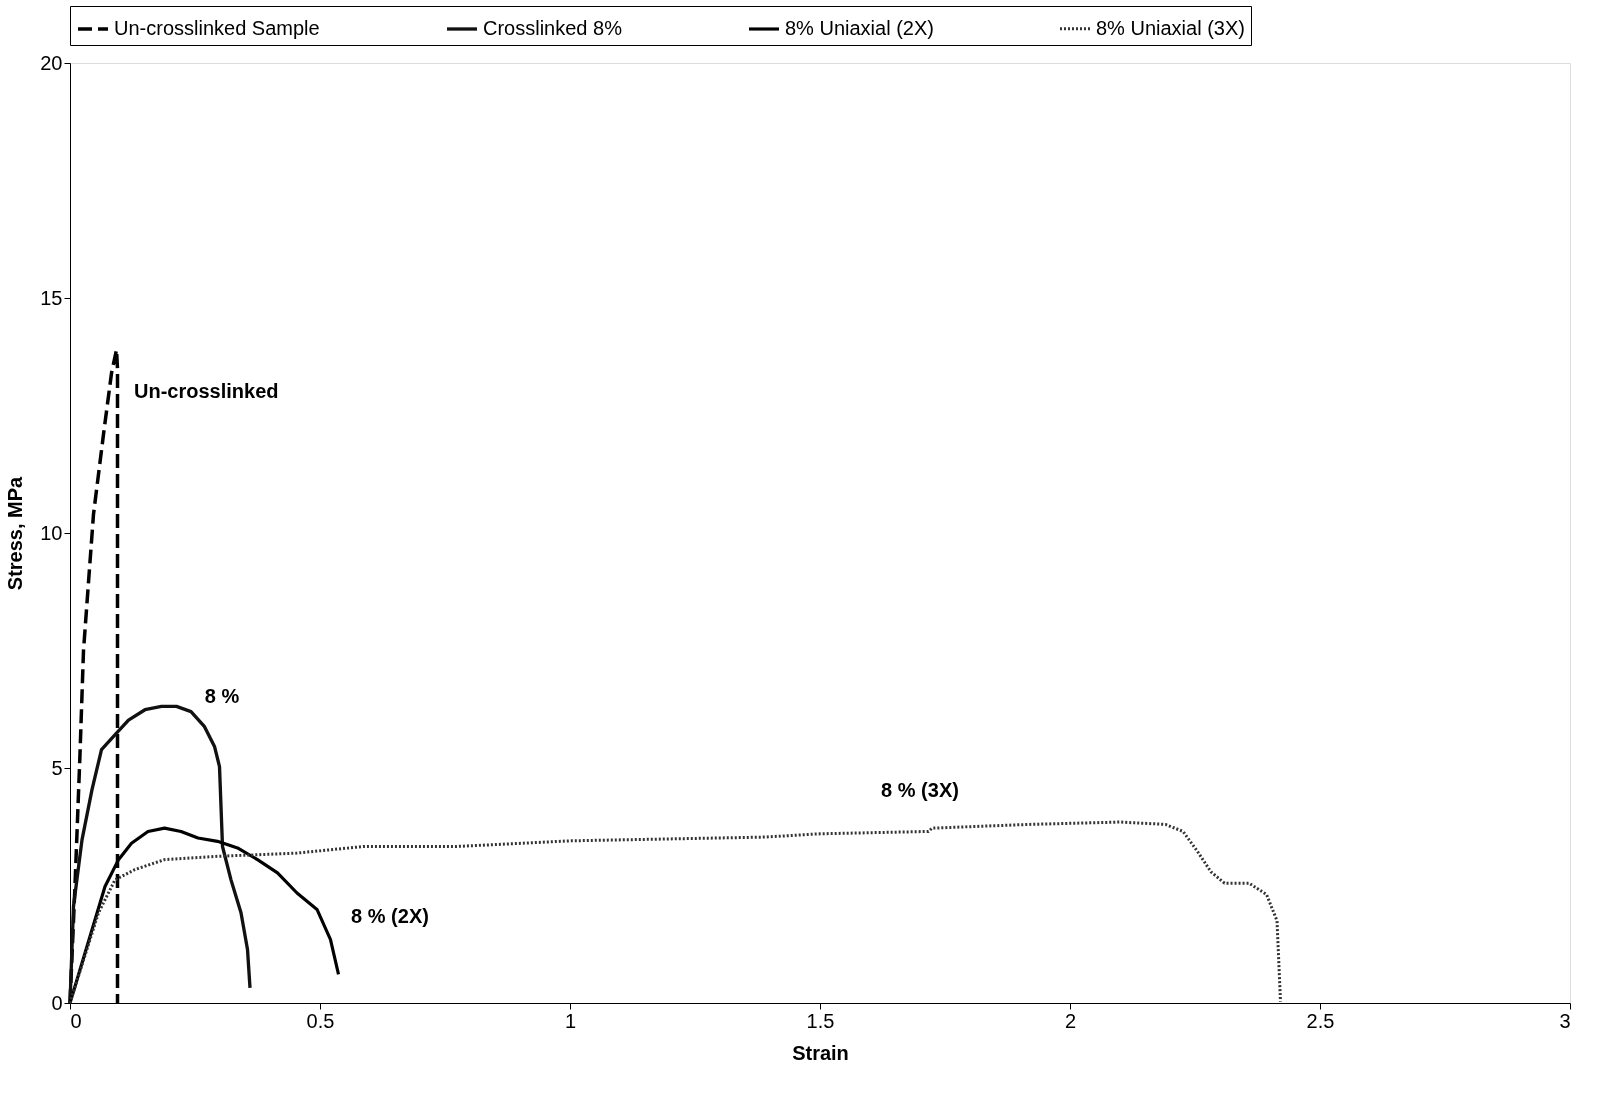 The height and width of the screenshot is (1112, 1623). What do you see at coordinates (390, 916) in the screenshot?
I see `annotation: 8 % (2X)` at bounding box center [390, 916].